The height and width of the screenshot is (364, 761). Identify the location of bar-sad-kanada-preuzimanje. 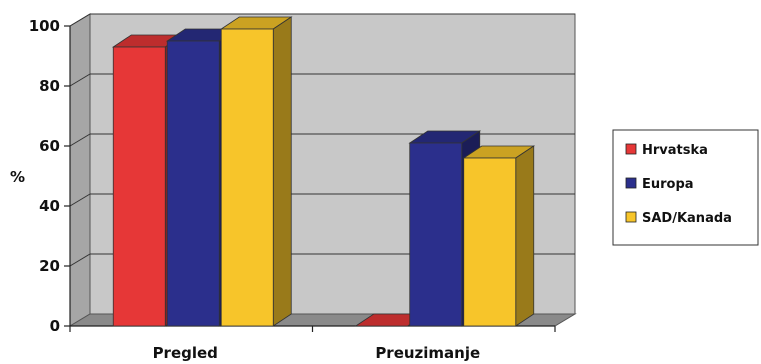
(499, 236).